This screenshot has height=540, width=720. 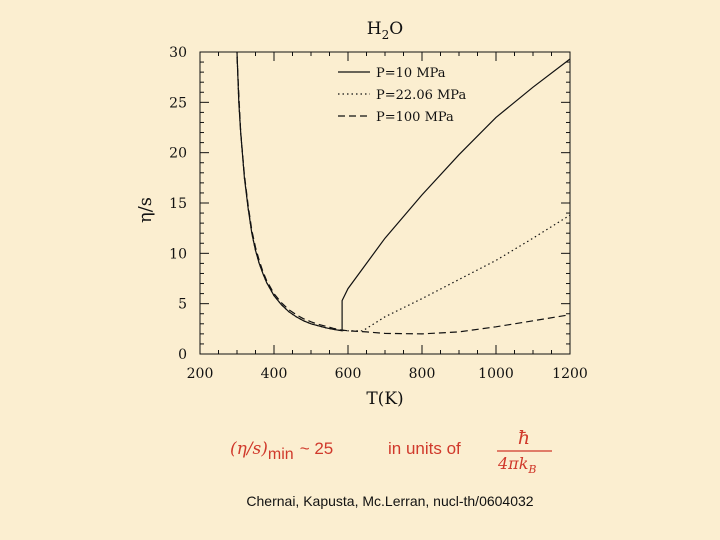 I want to click on legend: P=10 MPa P=22.06 MPa P=100 MPa, so click(x=402, y=95).